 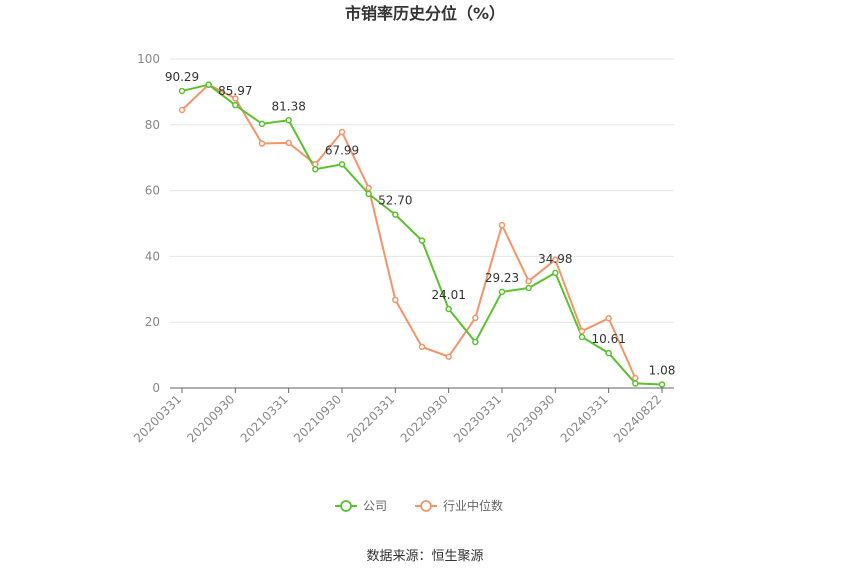 I want to click on x-tick-label: 20230331, so click(x=477, y=418).